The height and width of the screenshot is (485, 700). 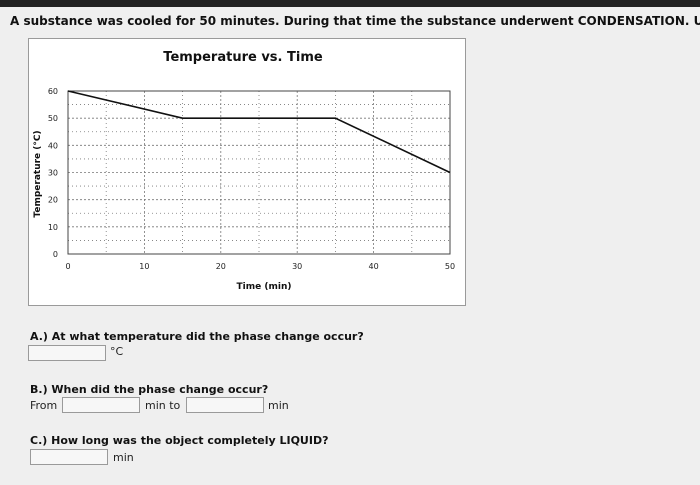 What do you see at coordinates (350, 3) in the screenshot?
I see `top-bar` at bounding box center [350, 3].